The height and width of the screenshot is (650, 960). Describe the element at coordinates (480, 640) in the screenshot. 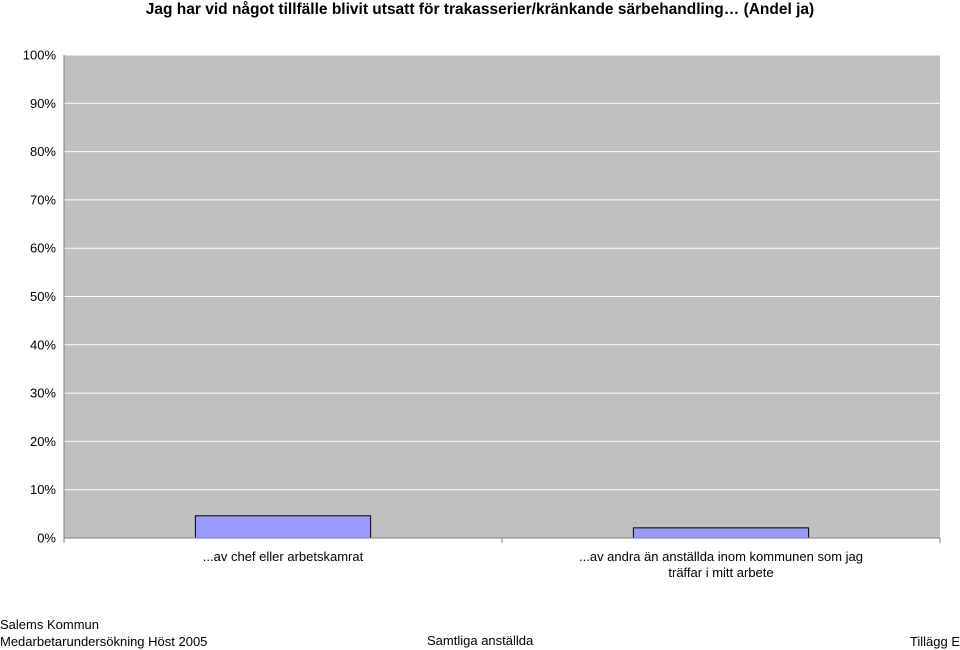

I see `footer-group: Samtliga anställda` at that location.